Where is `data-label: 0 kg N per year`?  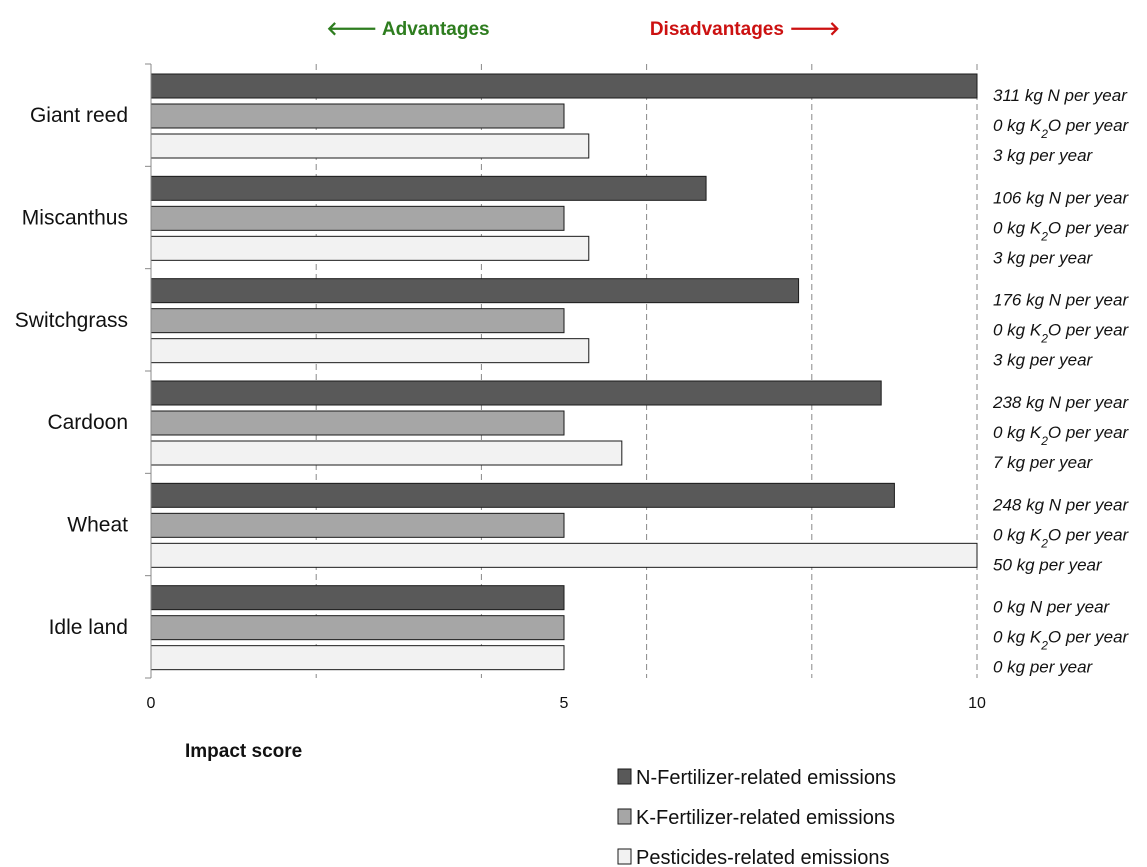
data-label: 0 kg N per year is located at coordinates (1052, 607).